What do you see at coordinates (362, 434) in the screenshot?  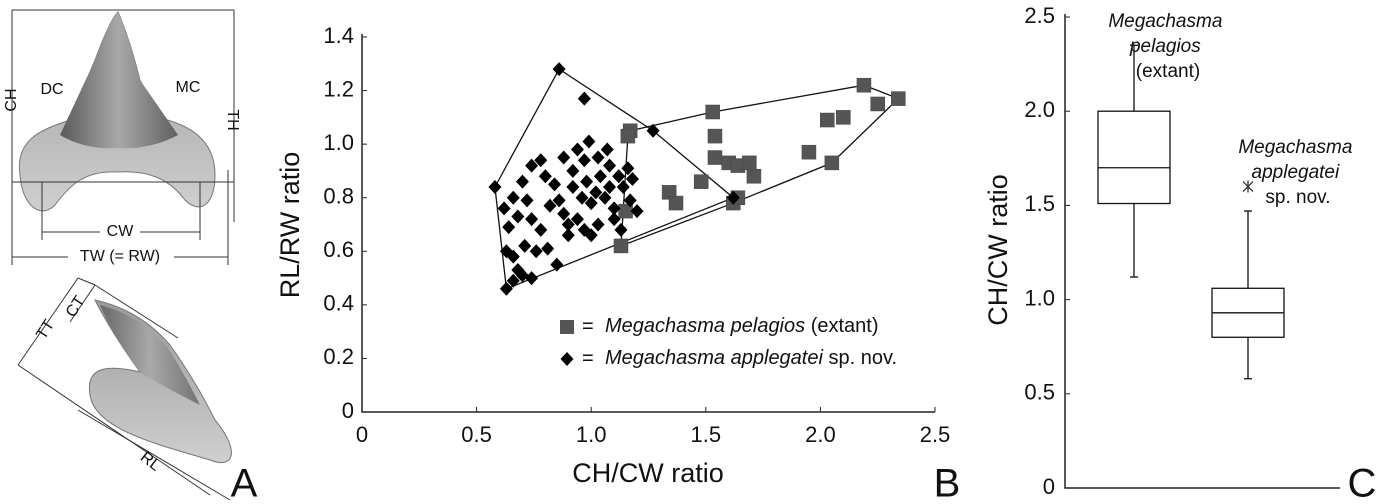 I see `x-tick-label: 0` at bounding box center [362, 434].